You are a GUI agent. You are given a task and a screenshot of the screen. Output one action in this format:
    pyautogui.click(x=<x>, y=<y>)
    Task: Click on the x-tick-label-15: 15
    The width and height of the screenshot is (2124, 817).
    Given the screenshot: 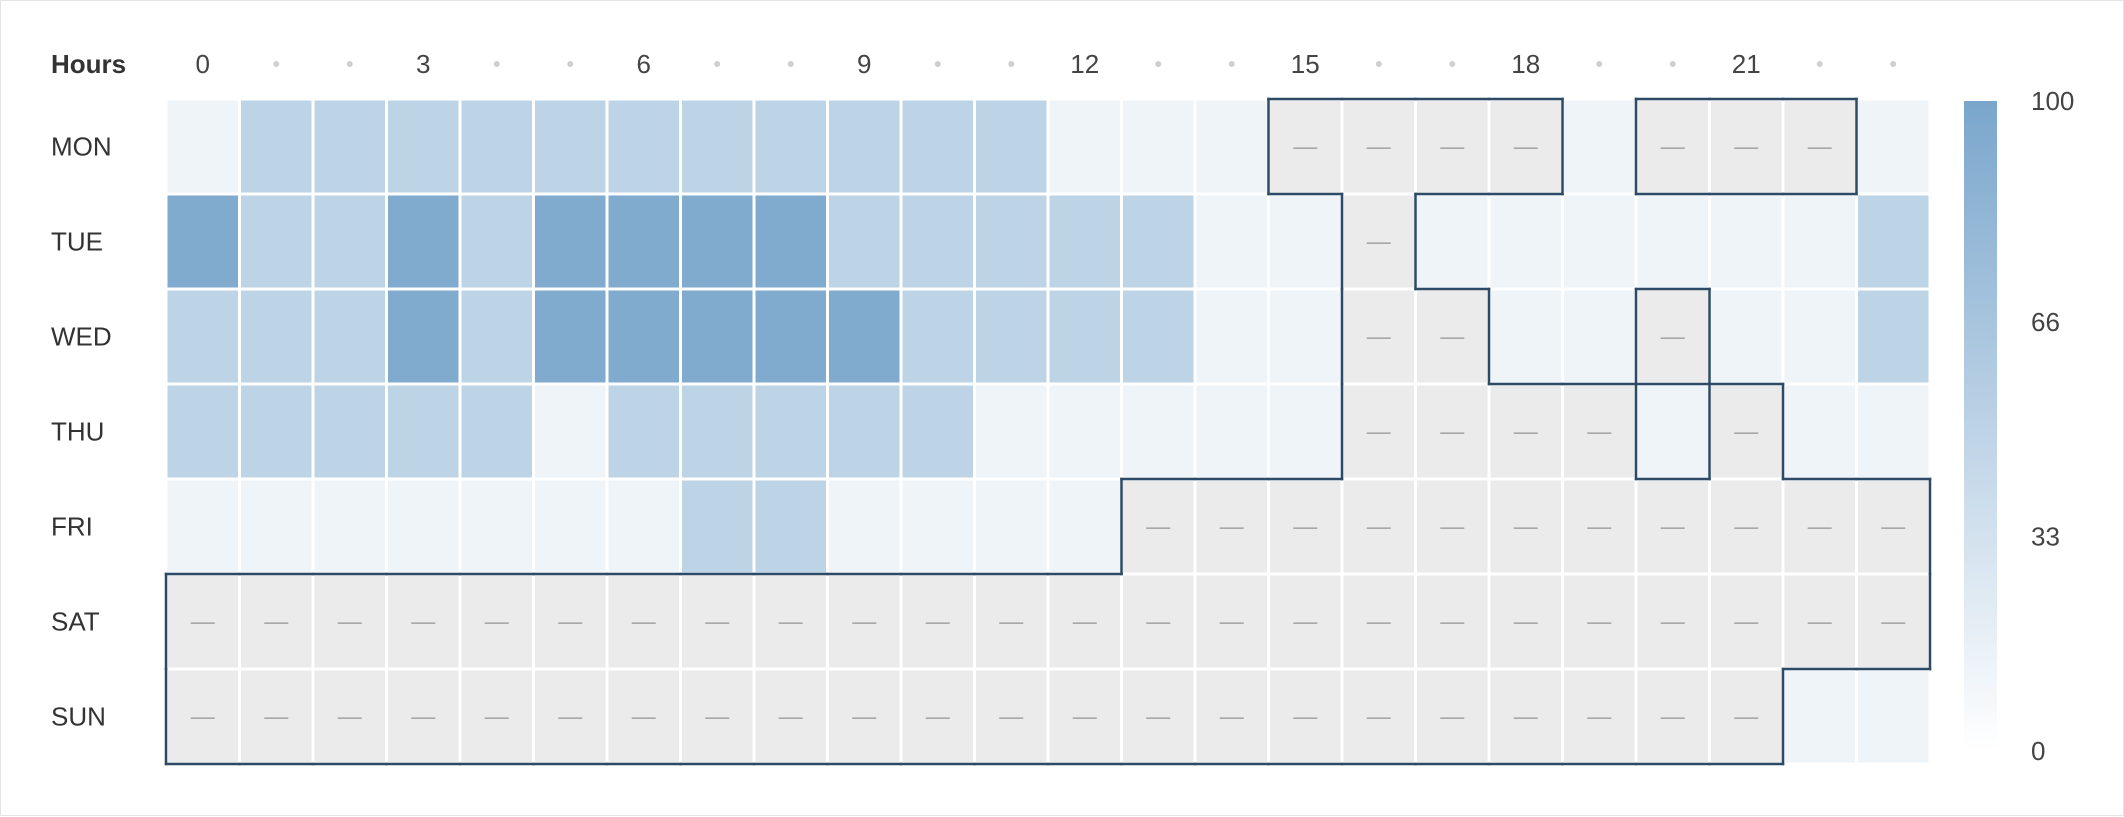 What is the action you would take?
    pyautogui.click(x=1305, y=64)
    